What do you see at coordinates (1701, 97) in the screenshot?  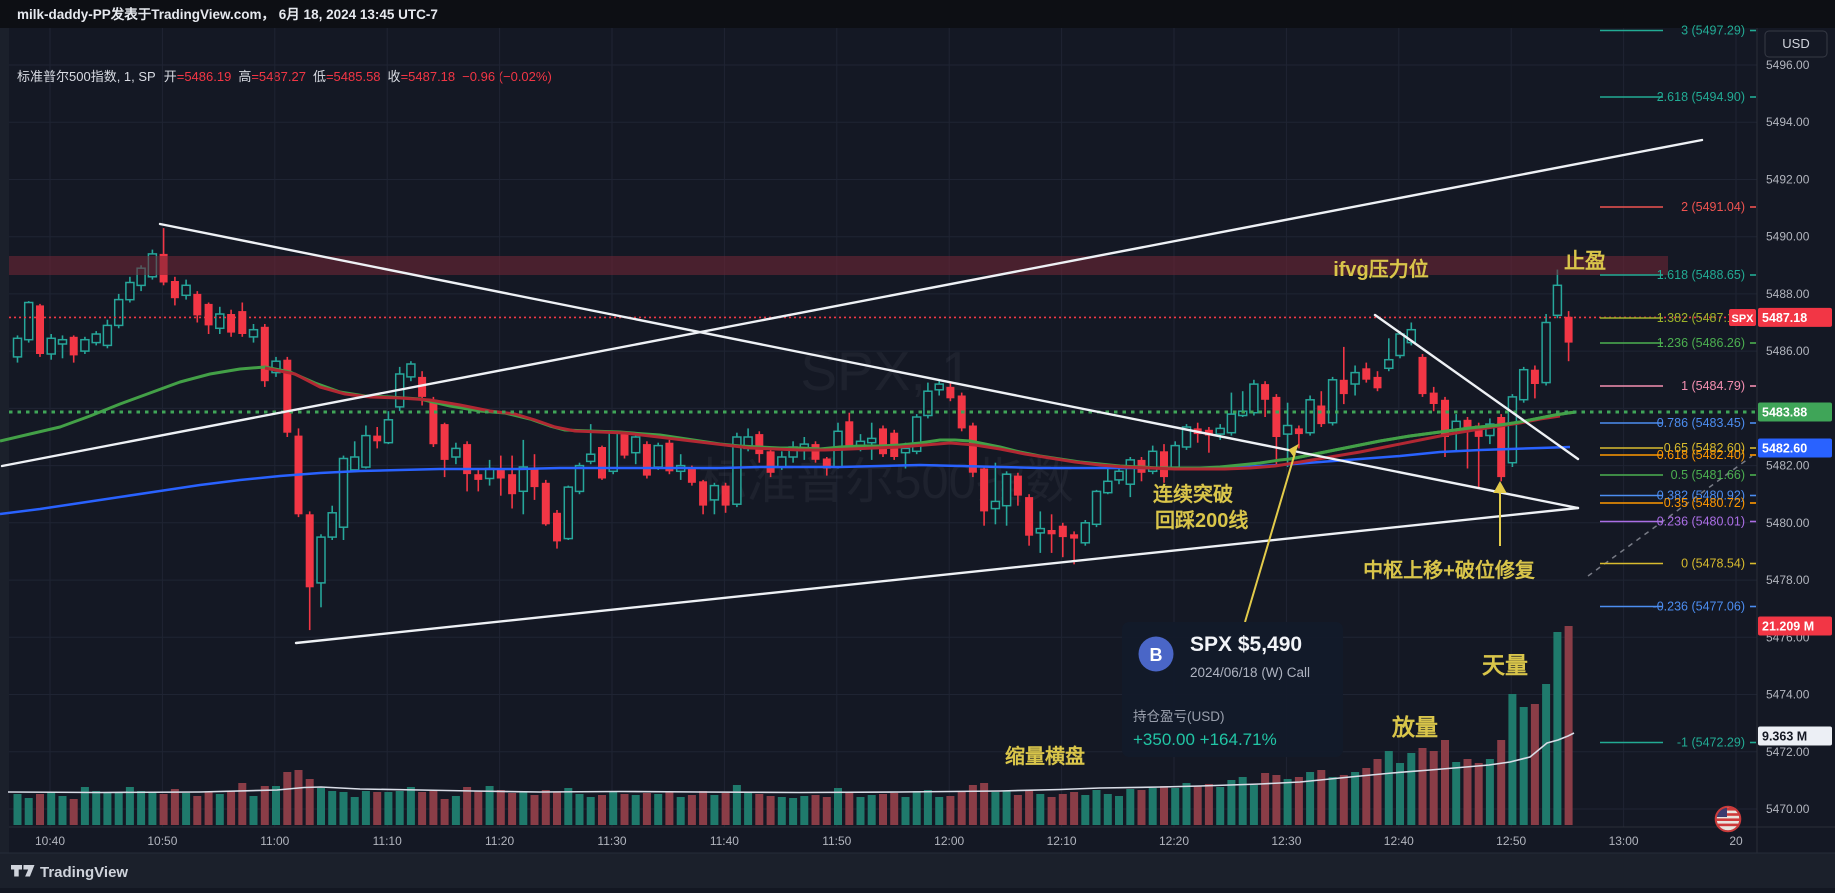 I see `svg-text: 2.618 (5494.90)` at bounding box center [1701, 97].